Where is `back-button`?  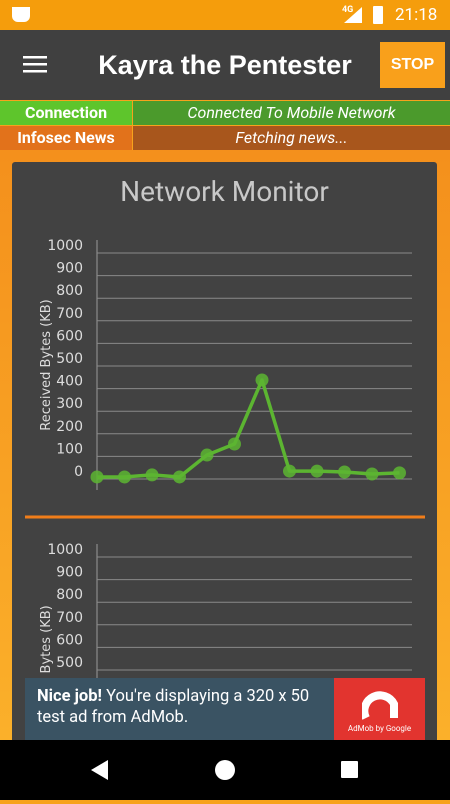 back-button is located at coordinates (99, 770).